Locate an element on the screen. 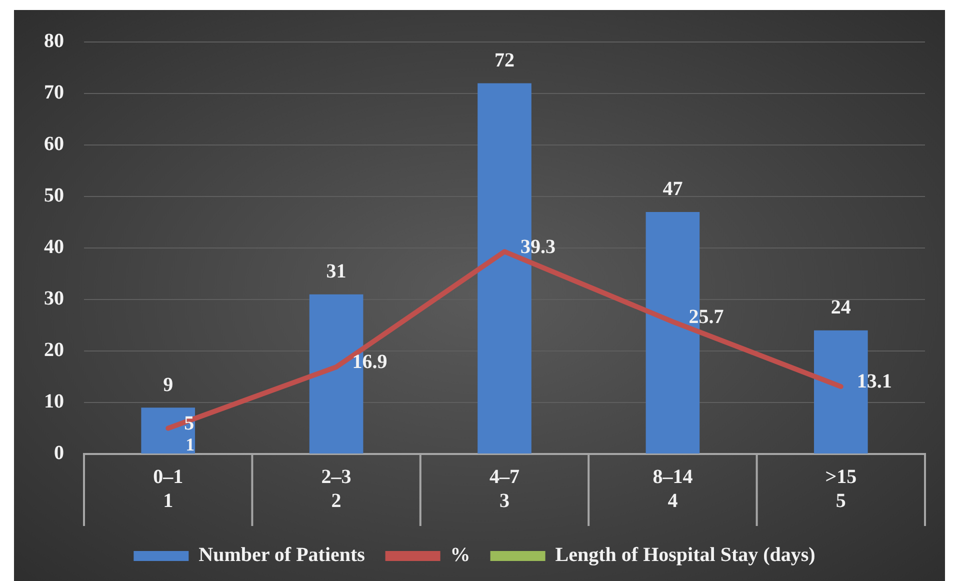 Image resolution: width=957 pixels, height=581 pixels. y-tick-label: 40 is located at coordinates (54, 247).